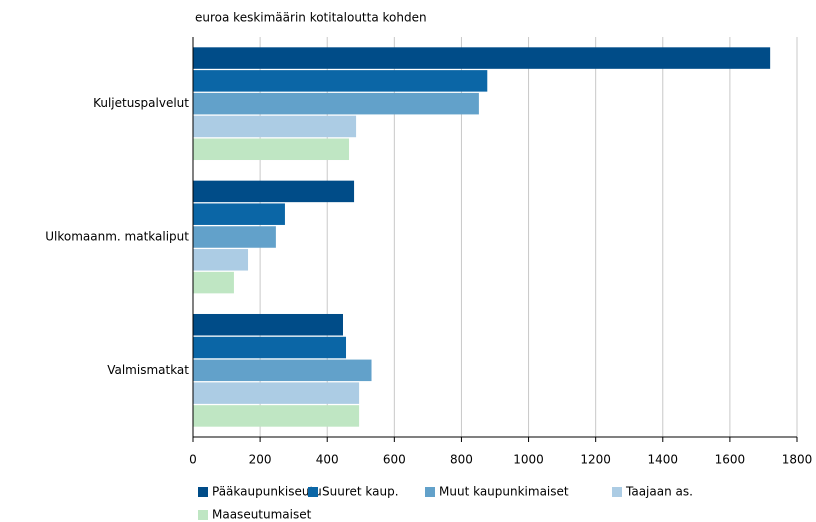  Describe the element at coordinates (730, 460) in the screenshot. I see `x-tick-label: 1600` at that location.